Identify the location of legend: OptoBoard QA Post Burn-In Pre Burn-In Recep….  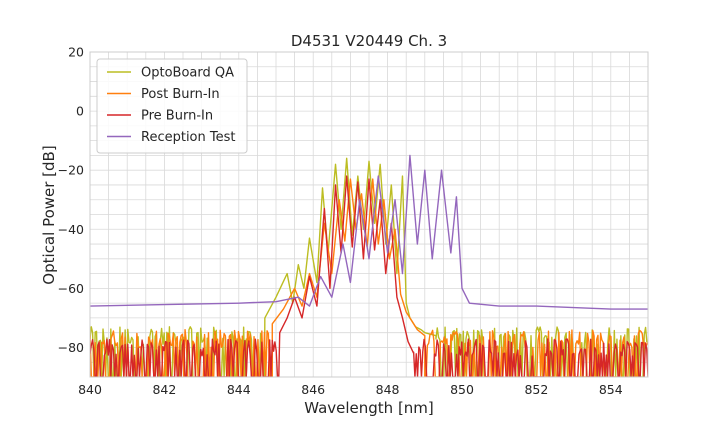
(172, 106).